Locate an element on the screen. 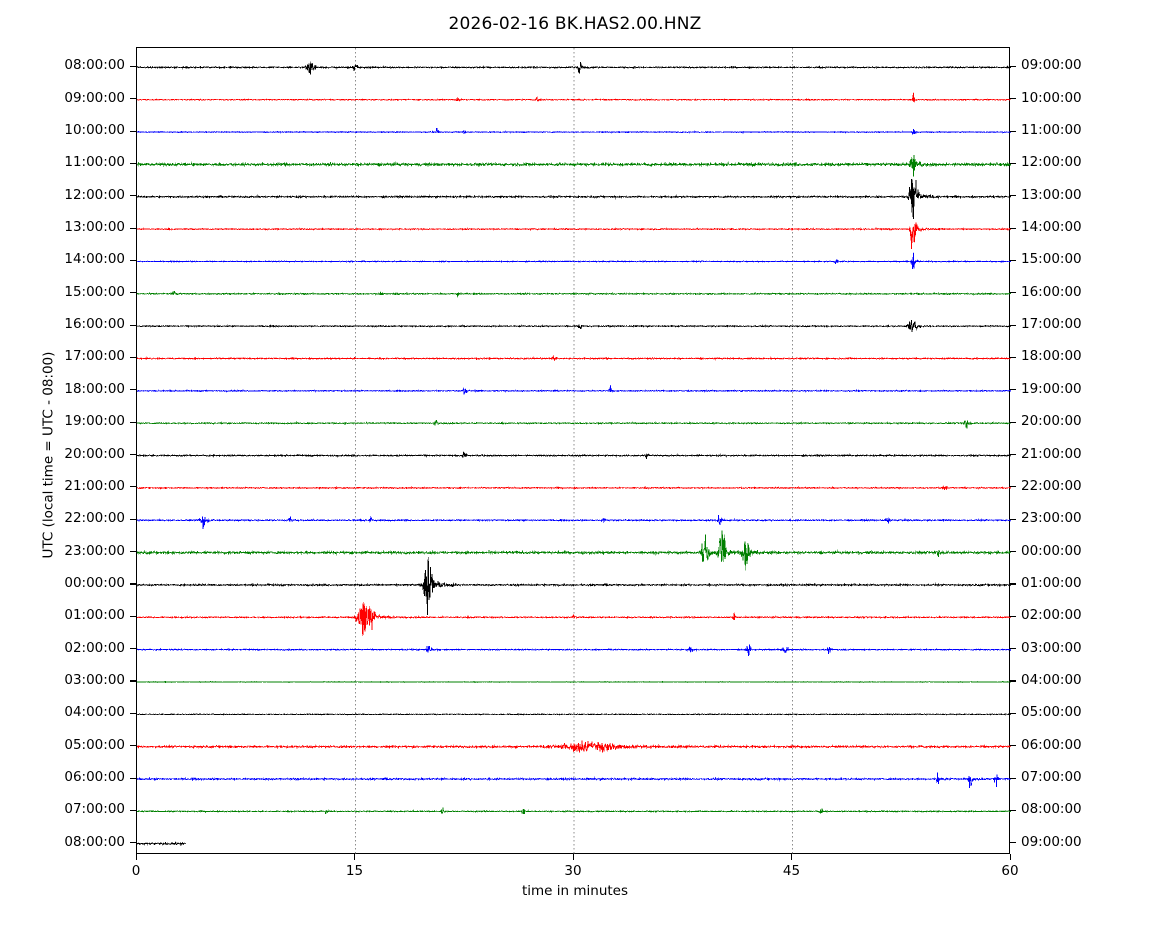 This screenshot has height=950, width=1150. x-tick-label: 60 is located at coordinates (1010, 871).